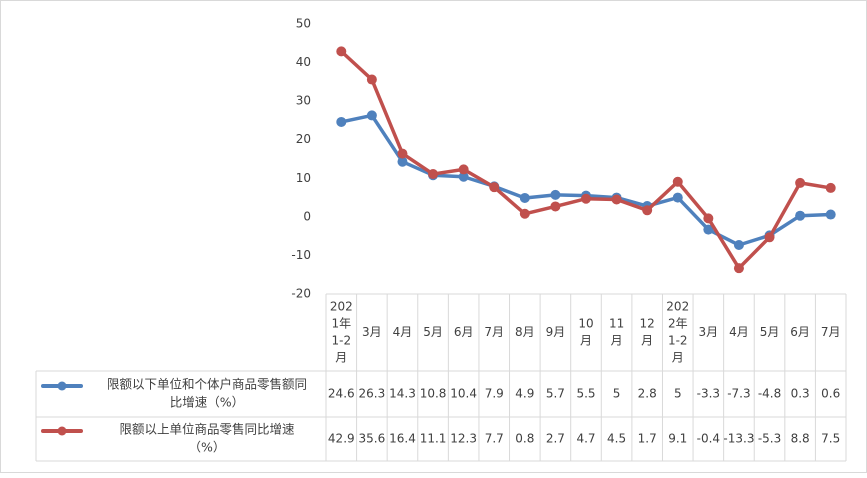 The height and width of the screenshot is (478, 867). What do you see at coordinates (677, 439) in the screenshot?
I see `table-value-cell: 9.1` at bounding box center [677, 439].